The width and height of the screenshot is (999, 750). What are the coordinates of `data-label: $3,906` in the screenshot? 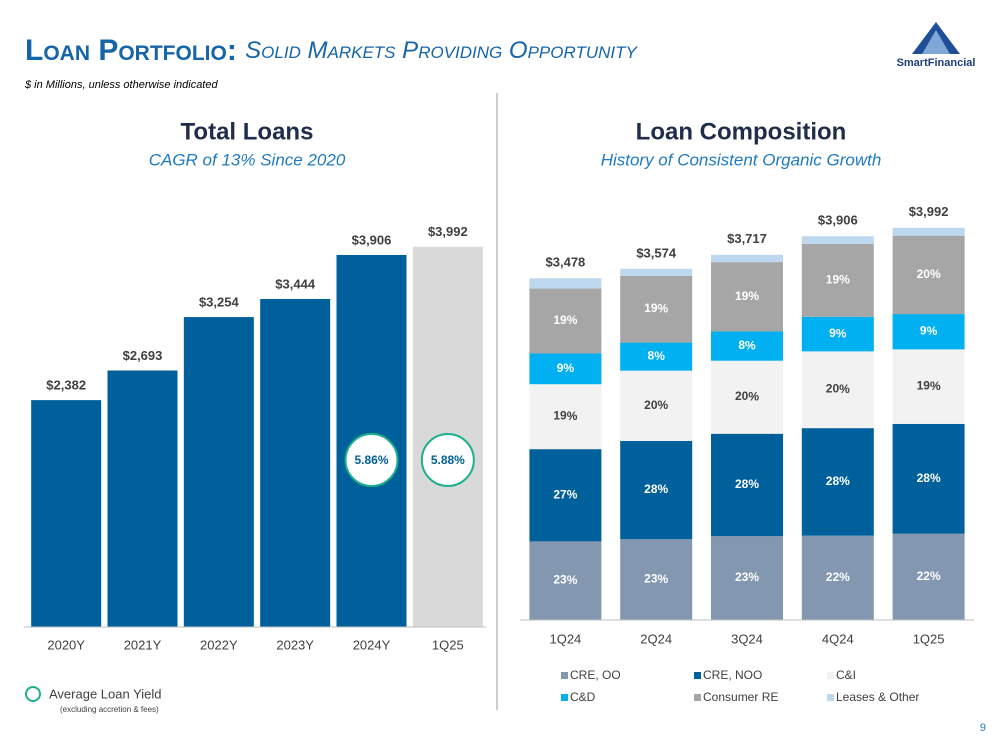 It's located at (372, 239).